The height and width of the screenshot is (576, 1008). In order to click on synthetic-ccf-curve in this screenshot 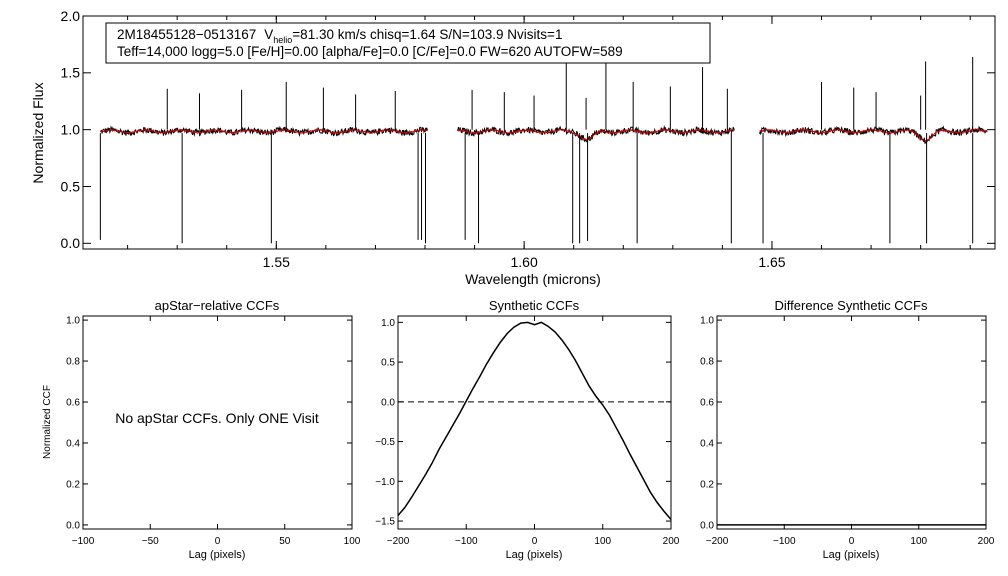, I will do `click(534, 420)`.